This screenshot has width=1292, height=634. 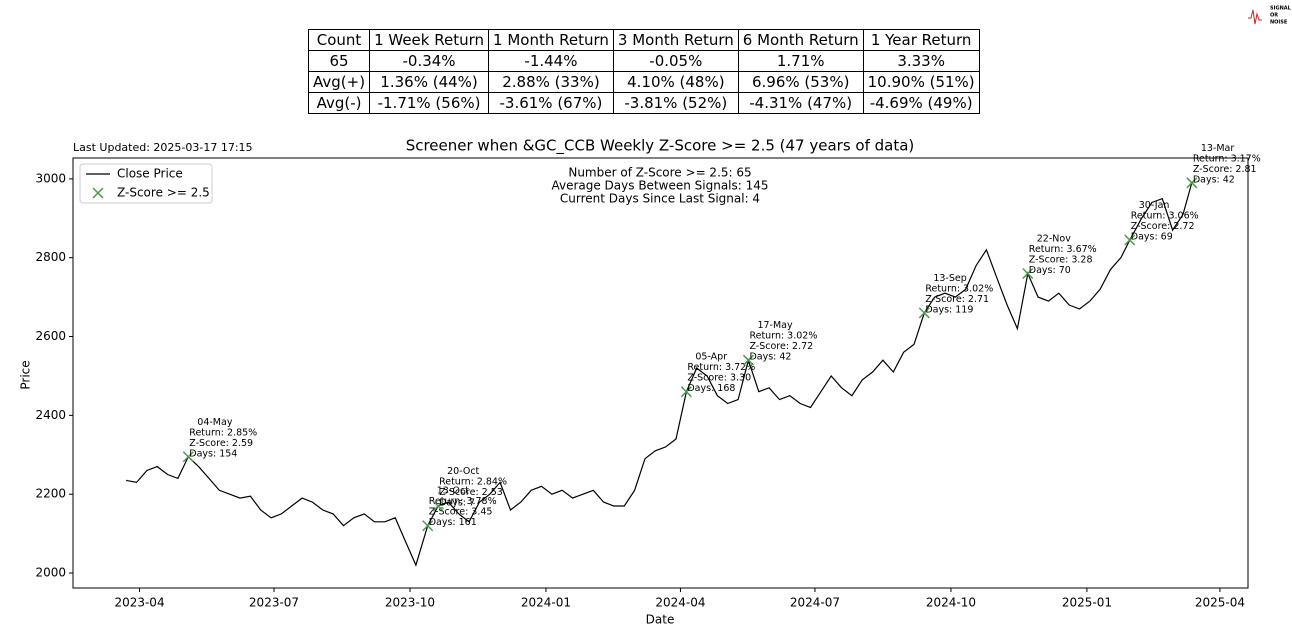 What do you see at coordinates (949, 278) in the screenshot?
I see `signal-annotation: 13-Sep` at bounding box center [949, 278].